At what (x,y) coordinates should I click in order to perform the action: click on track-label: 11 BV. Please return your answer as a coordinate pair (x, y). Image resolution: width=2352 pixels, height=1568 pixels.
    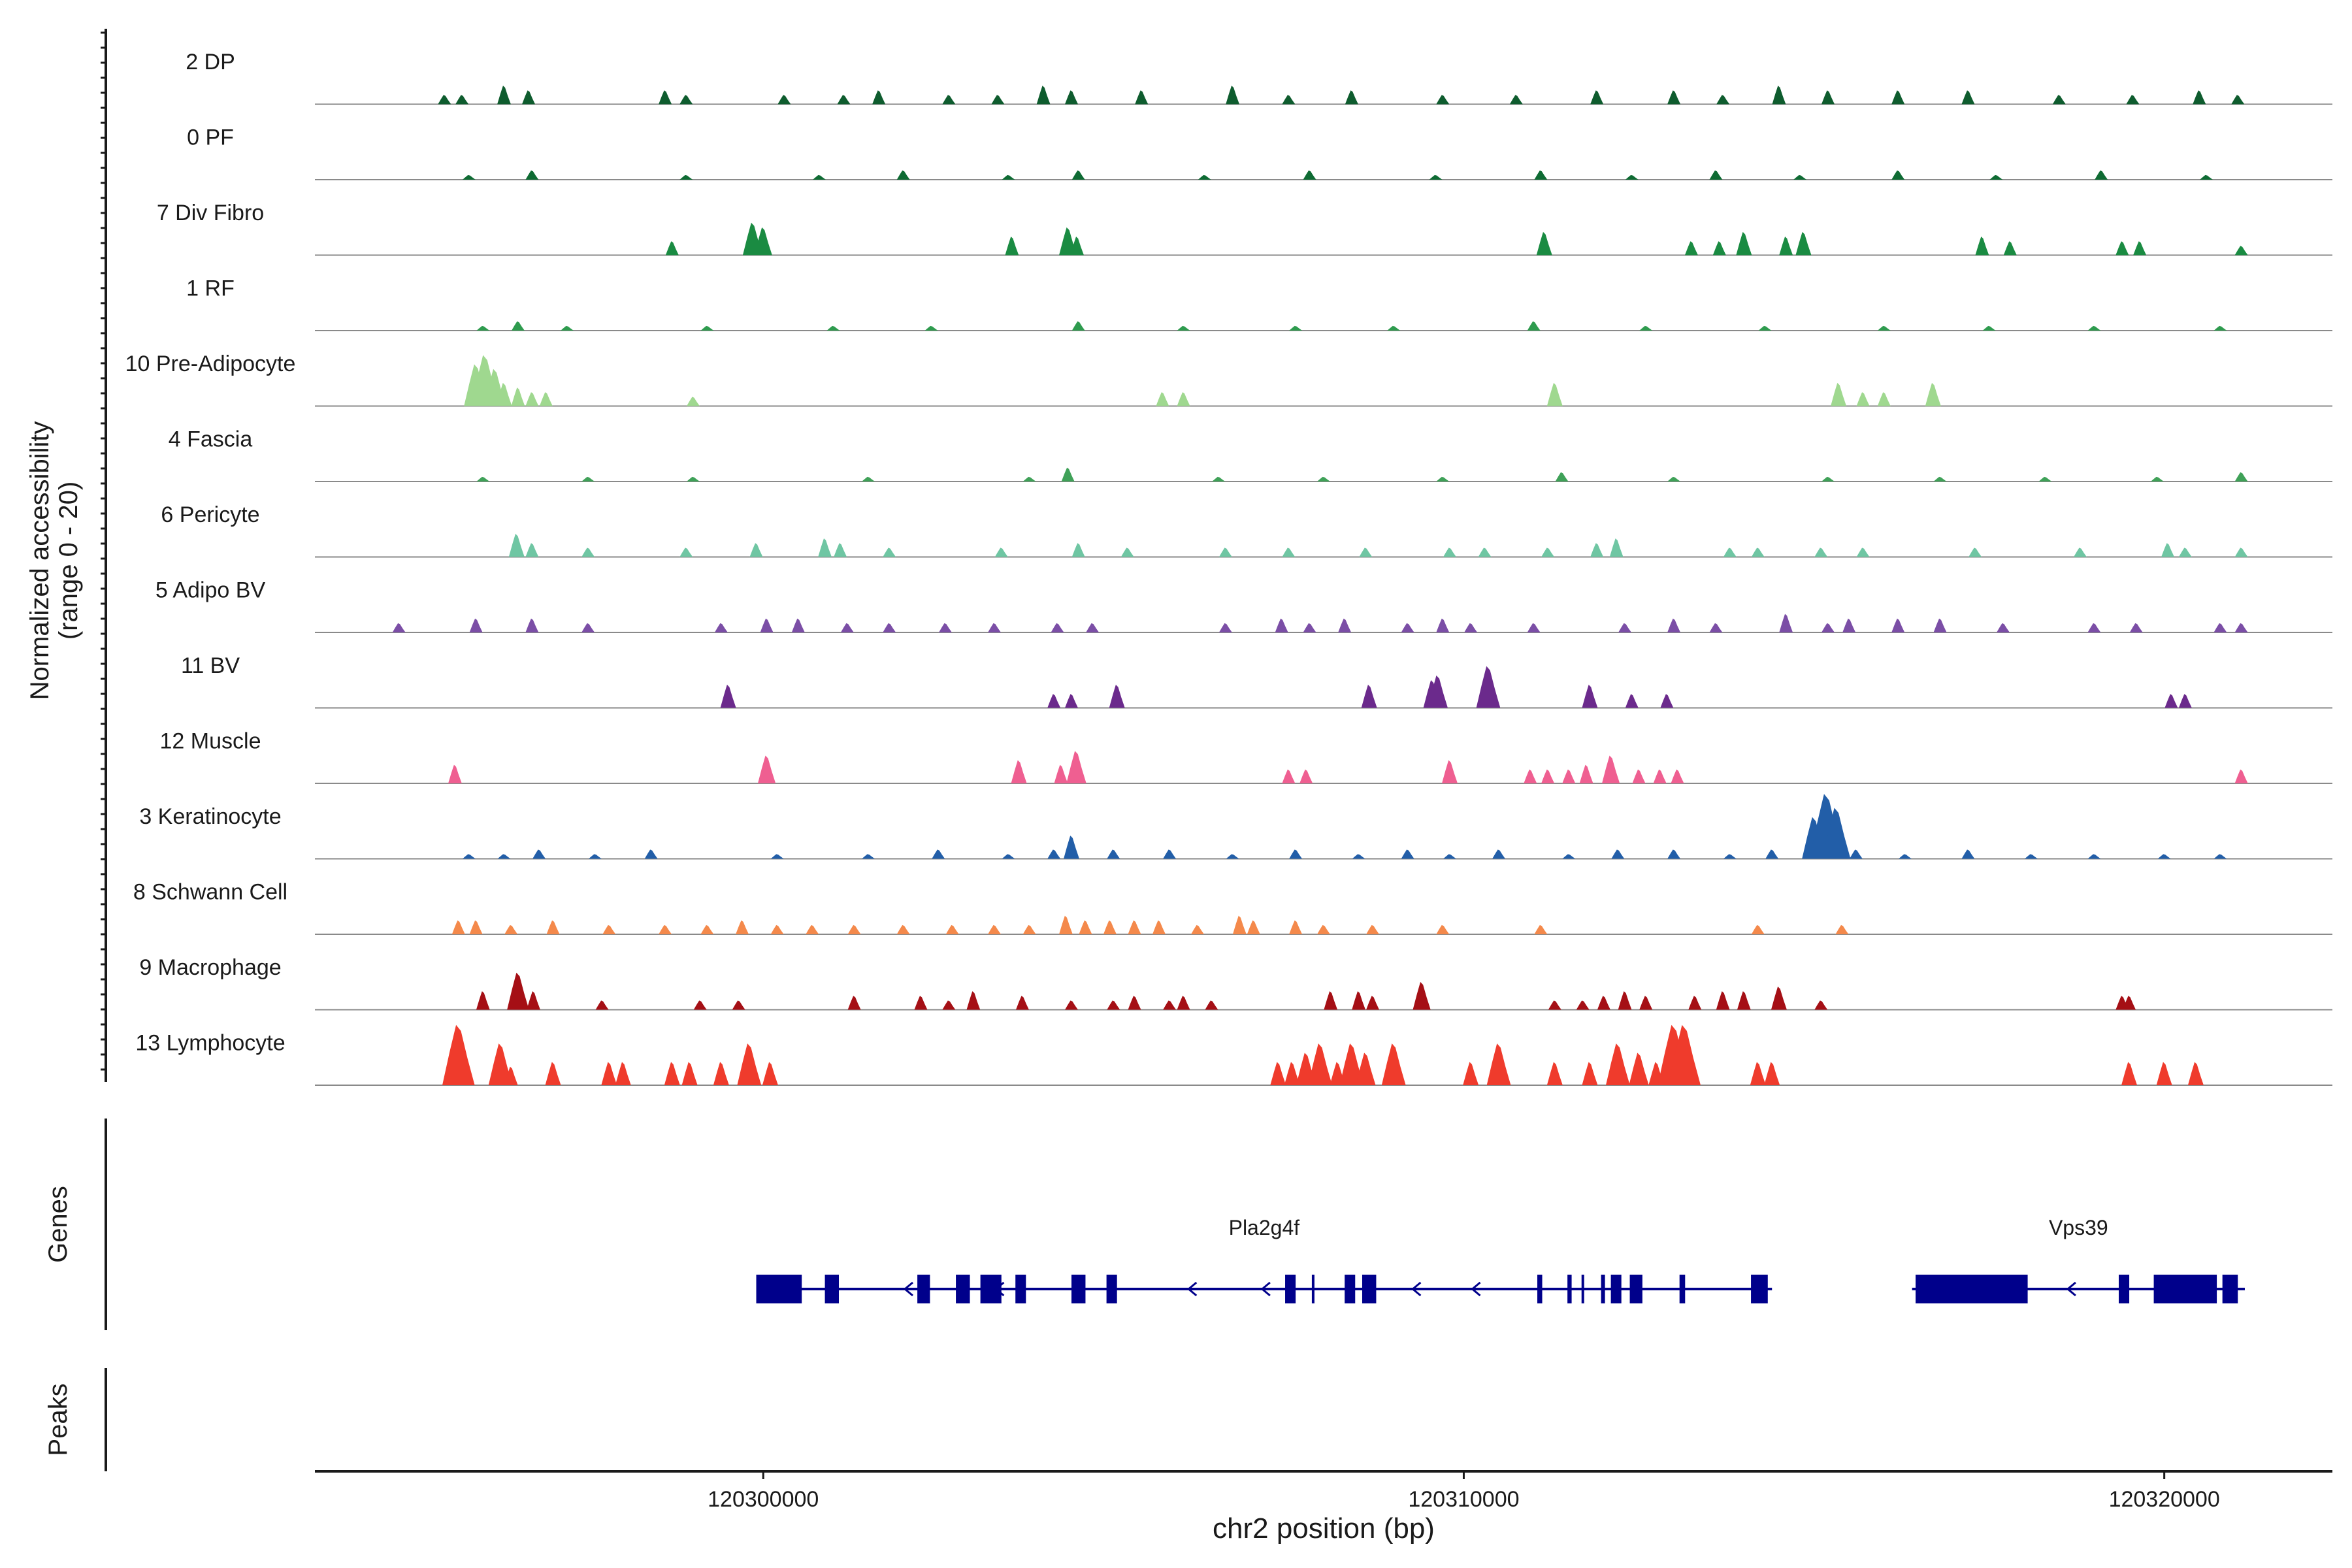
    Looking at the image, I should click on (210, 665).